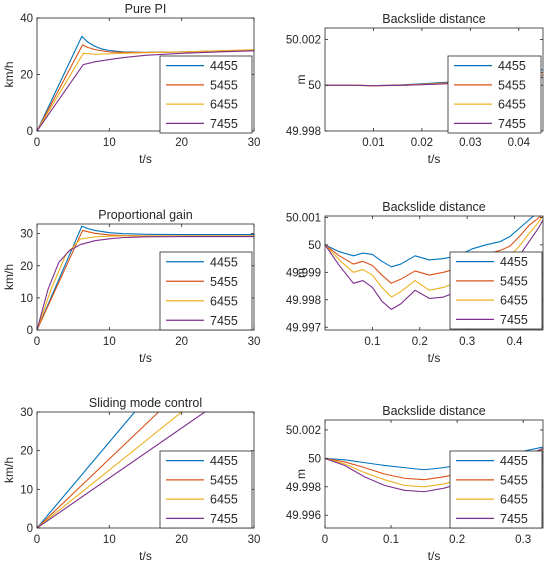 This screenshot has width=550, height=569. I want to click on chart-title: Proportional gain, so click(145, 215).